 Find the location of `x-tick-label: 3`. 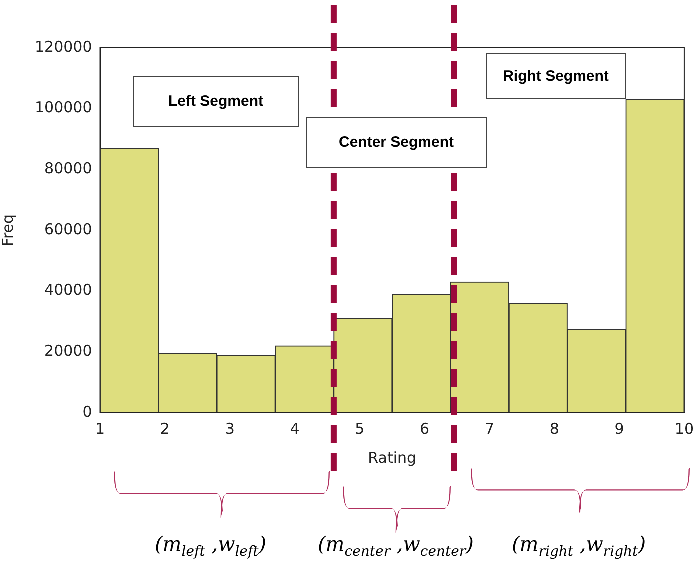

x-tick-label: 3 is located at coordinates (230, 429).